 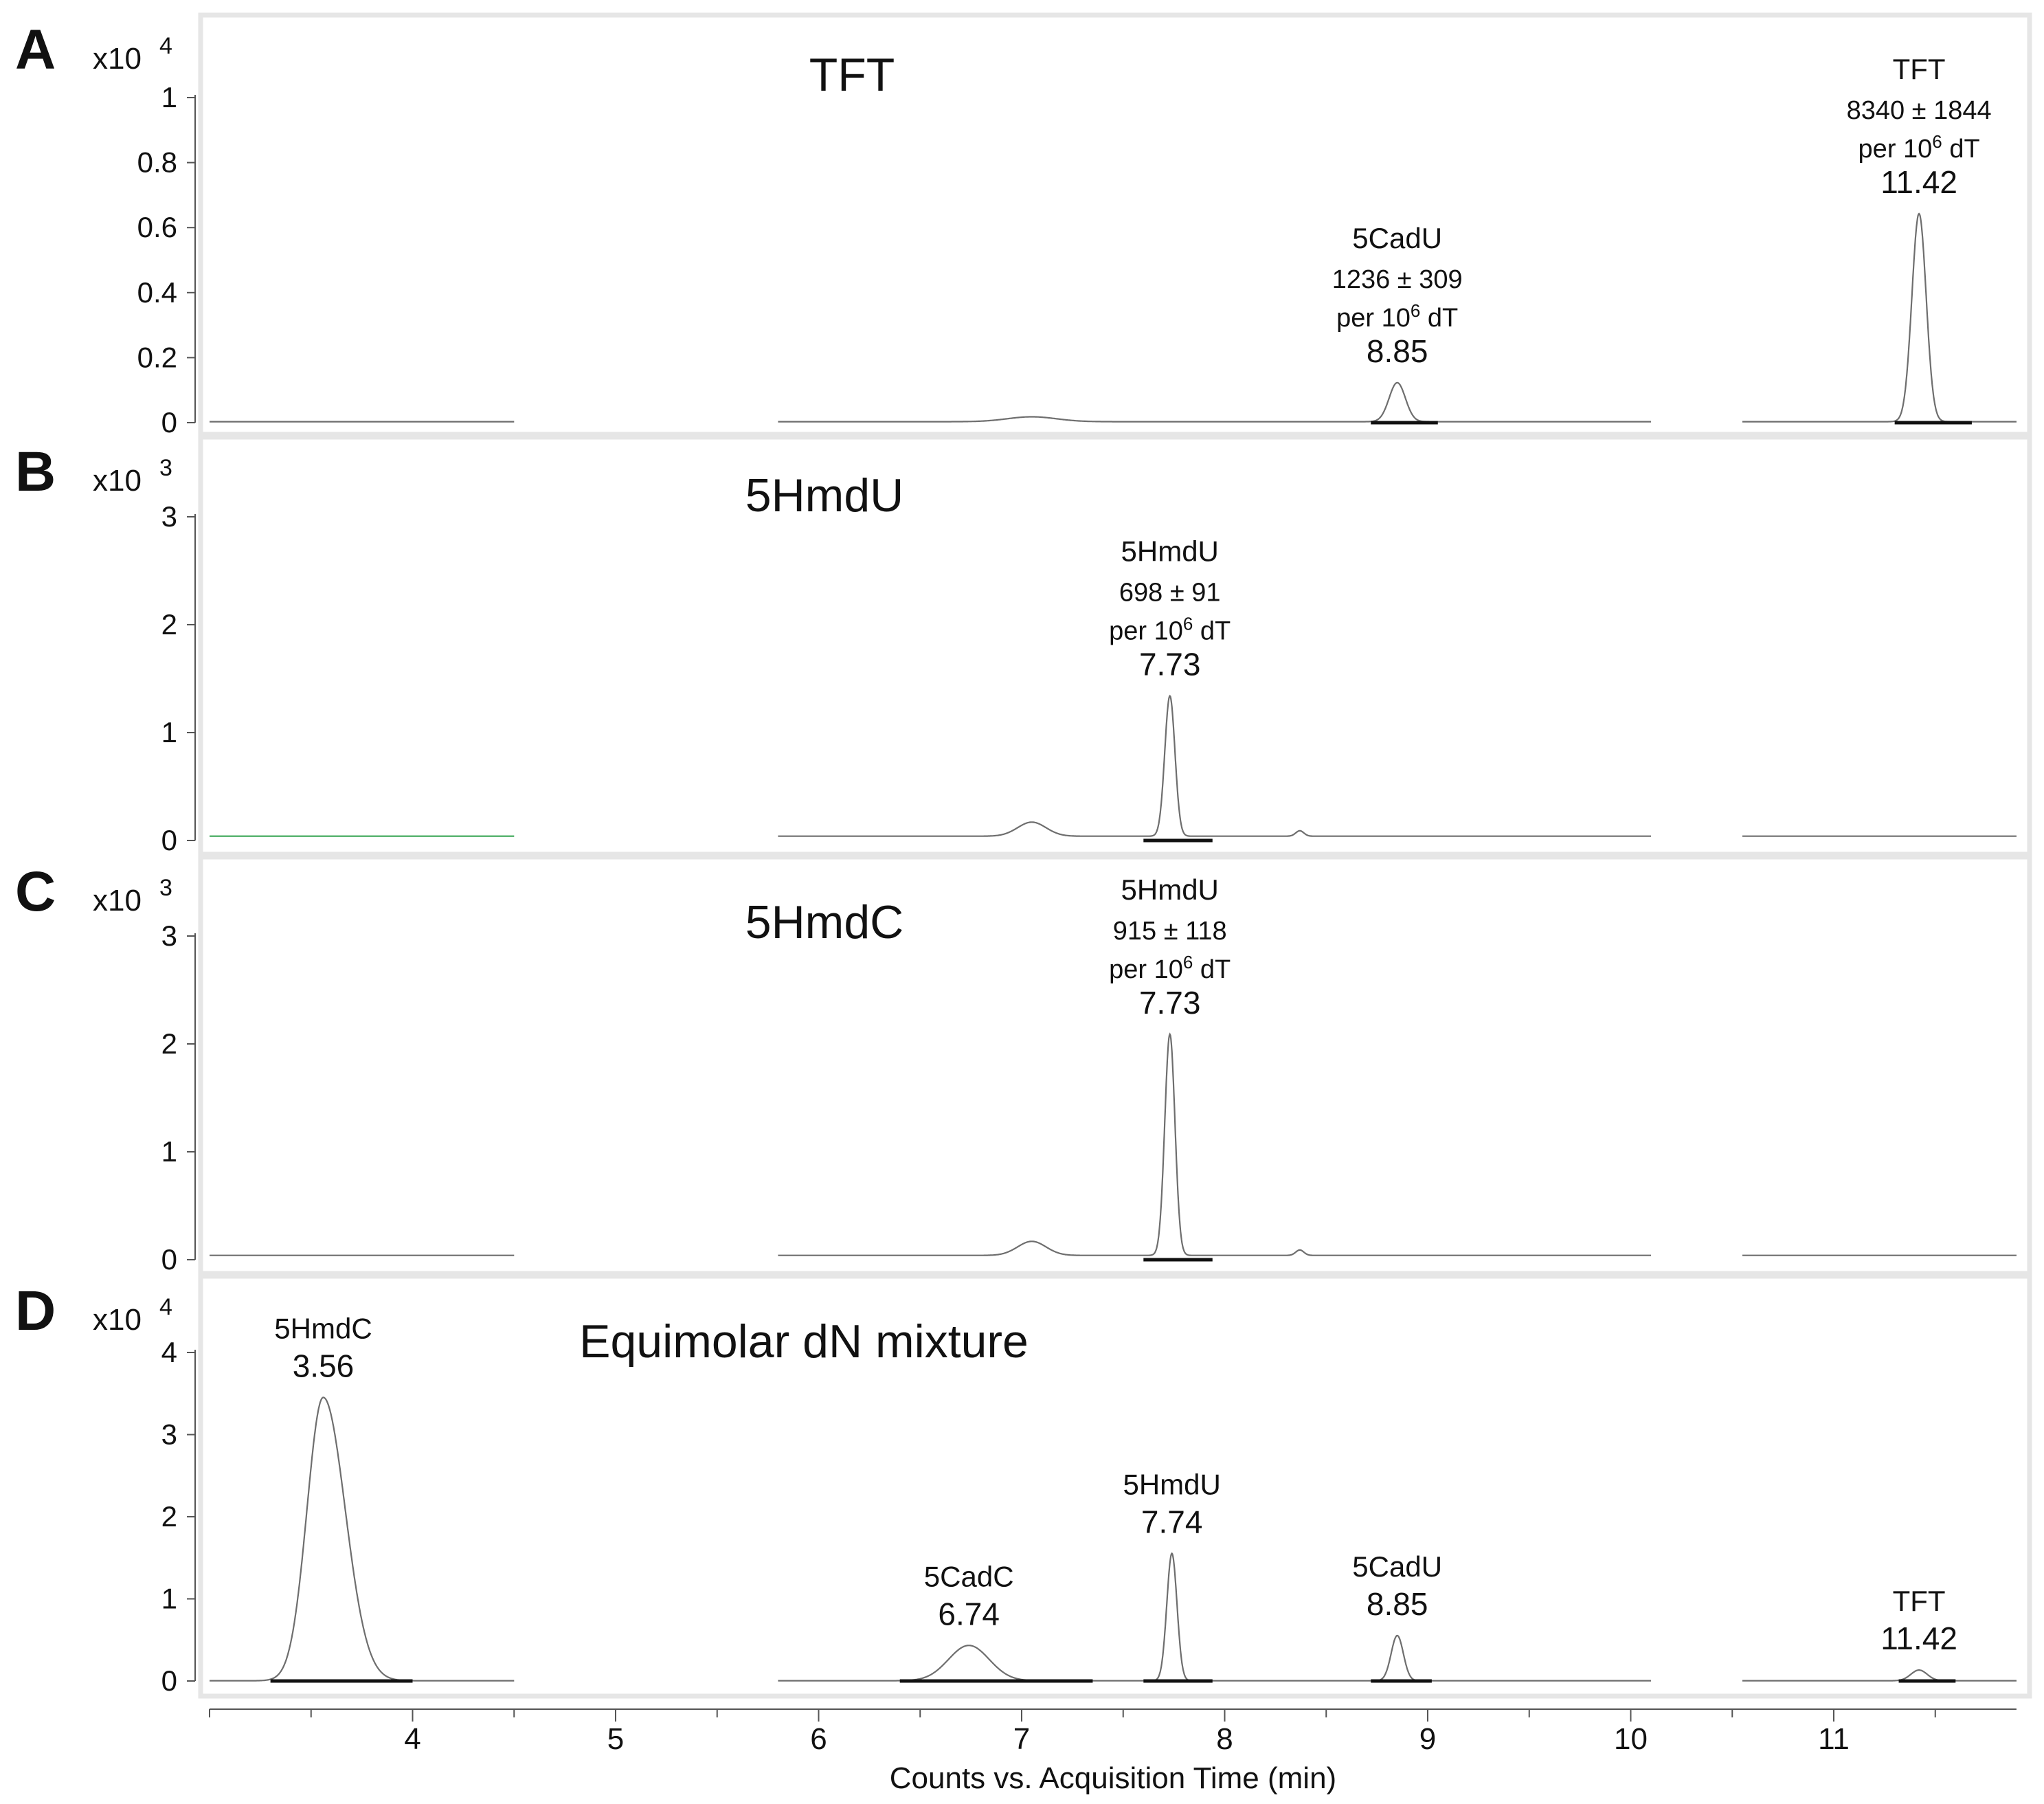 I want to click on y-tick-label: 0.4, so click(x=157, y=292).